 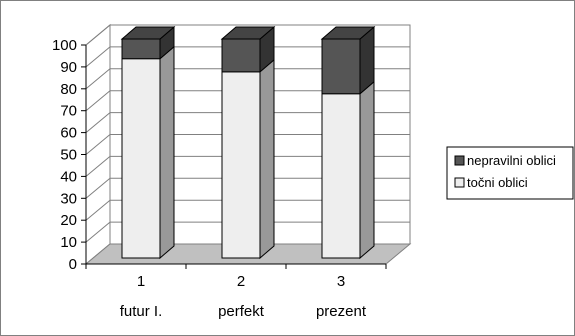 What do you see at coordinates (68, 242) in the screenshot?
I see `y-tick-label: 10` at bounding box center [68, 242].